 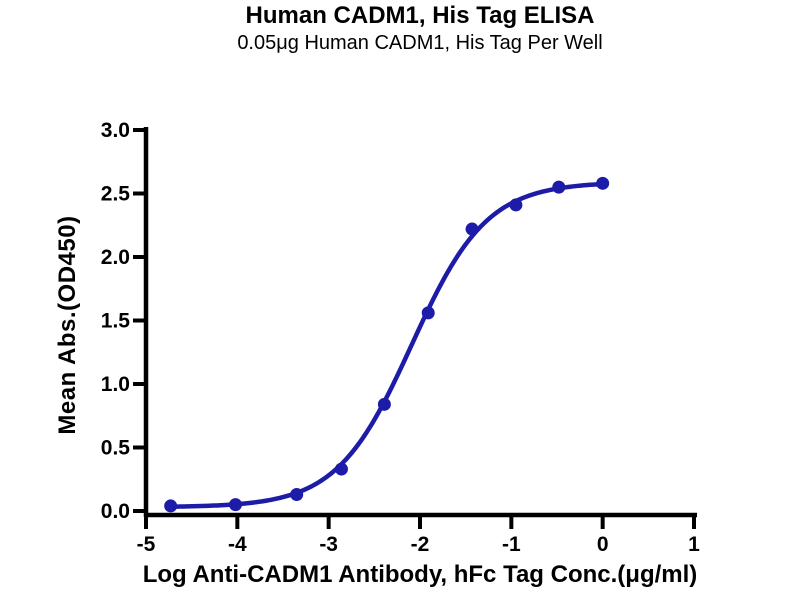 I want to click on y-tick-label: 2.0, so click(x=115, y=257).